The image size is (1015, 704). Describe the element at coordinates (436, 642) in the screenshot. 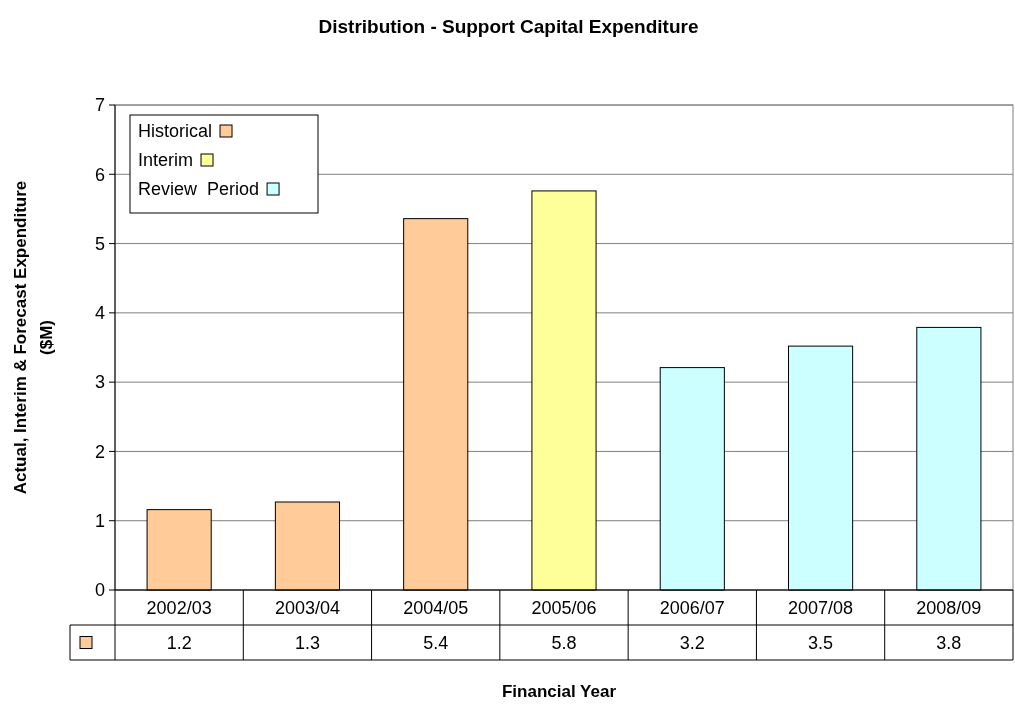

I see `data-label: 5.4` at that location.